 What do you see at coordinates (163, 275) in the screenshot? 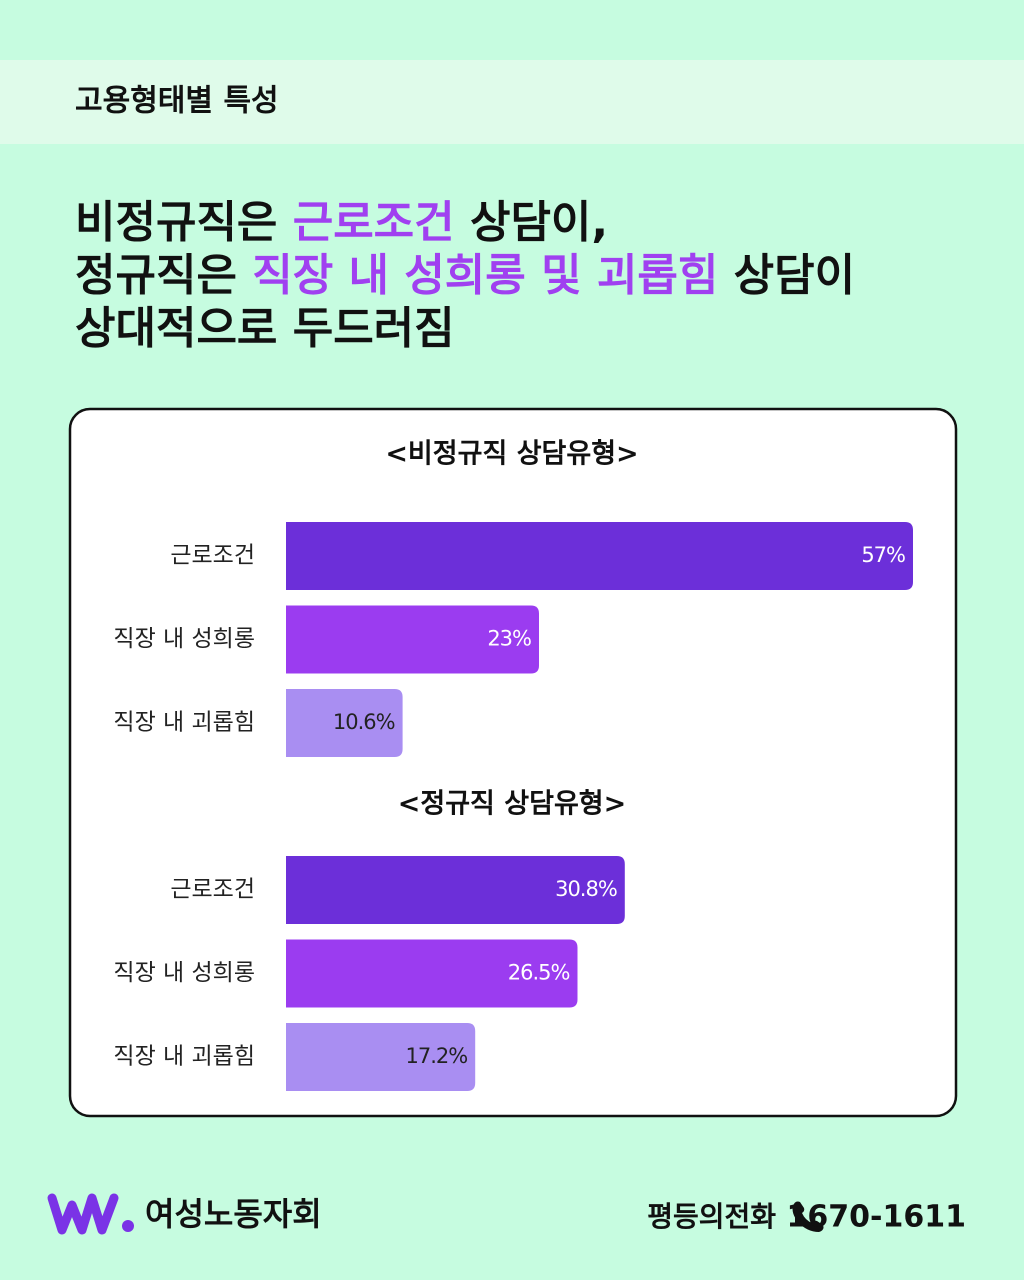
I see `headline-segment: 정규직은` at bounding box center [163, 275].